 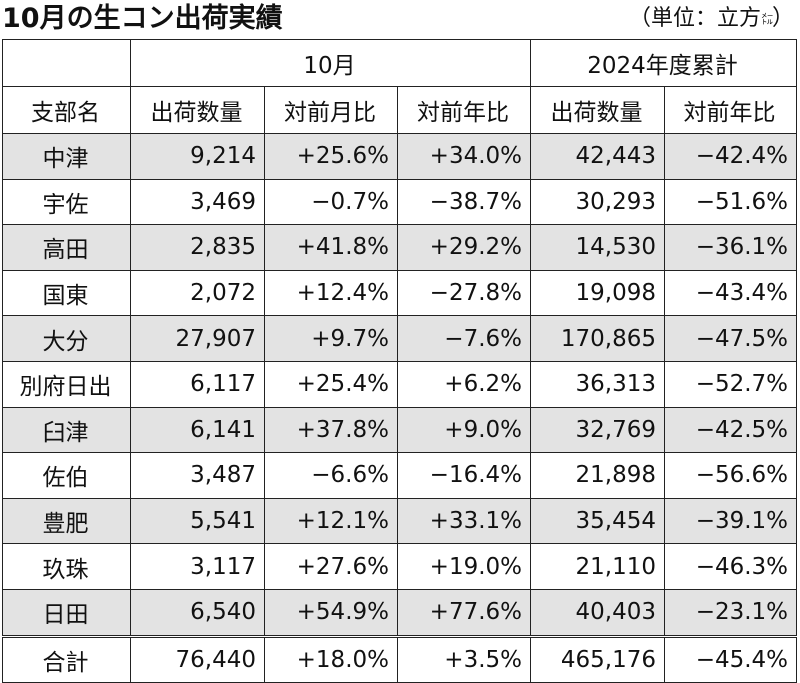 What do you see at coordinates (598, 338) in the screenshot?
I see `year-qty-cell: 170,865` at bounding box center [598, 338].